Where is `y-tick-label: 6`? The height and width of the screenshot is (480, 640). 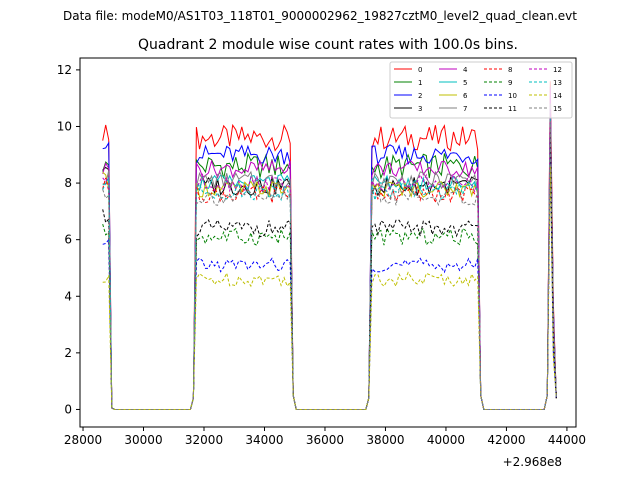
y-tick-label: 6 is located at coordinates (68, 240).